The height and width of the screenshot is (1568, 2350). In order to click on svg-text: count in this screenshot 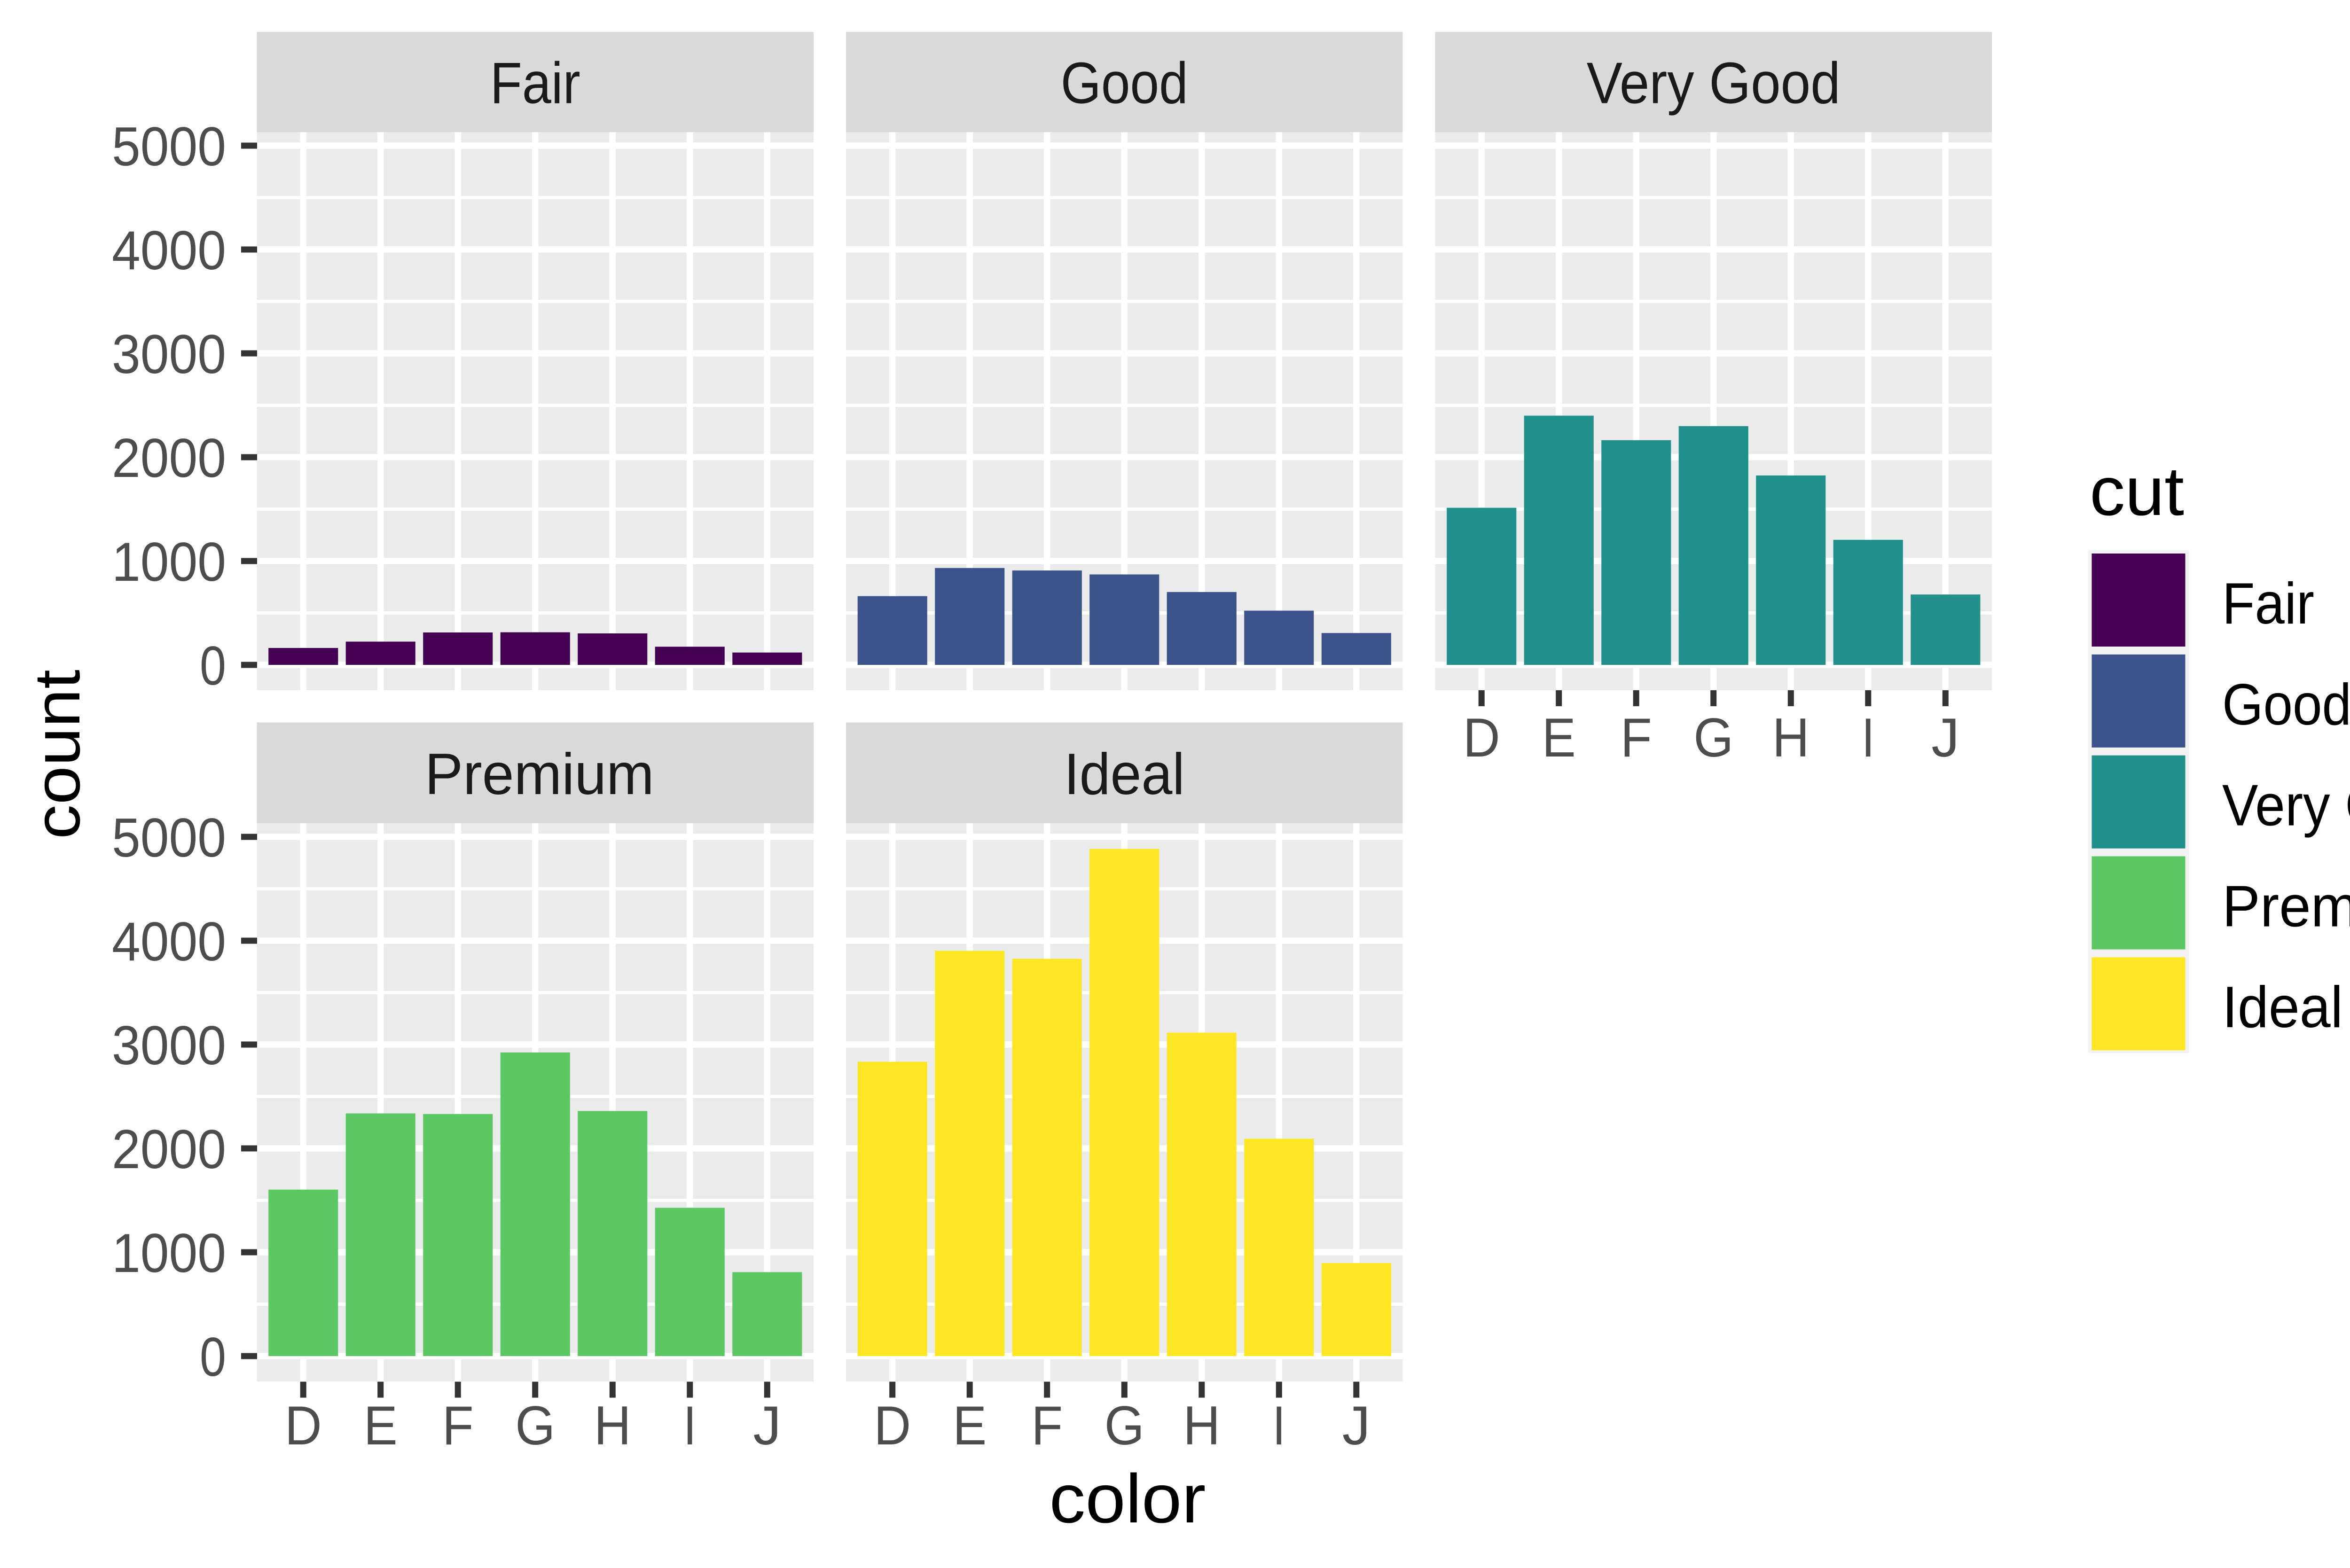, I will do `click(57, 755)`.